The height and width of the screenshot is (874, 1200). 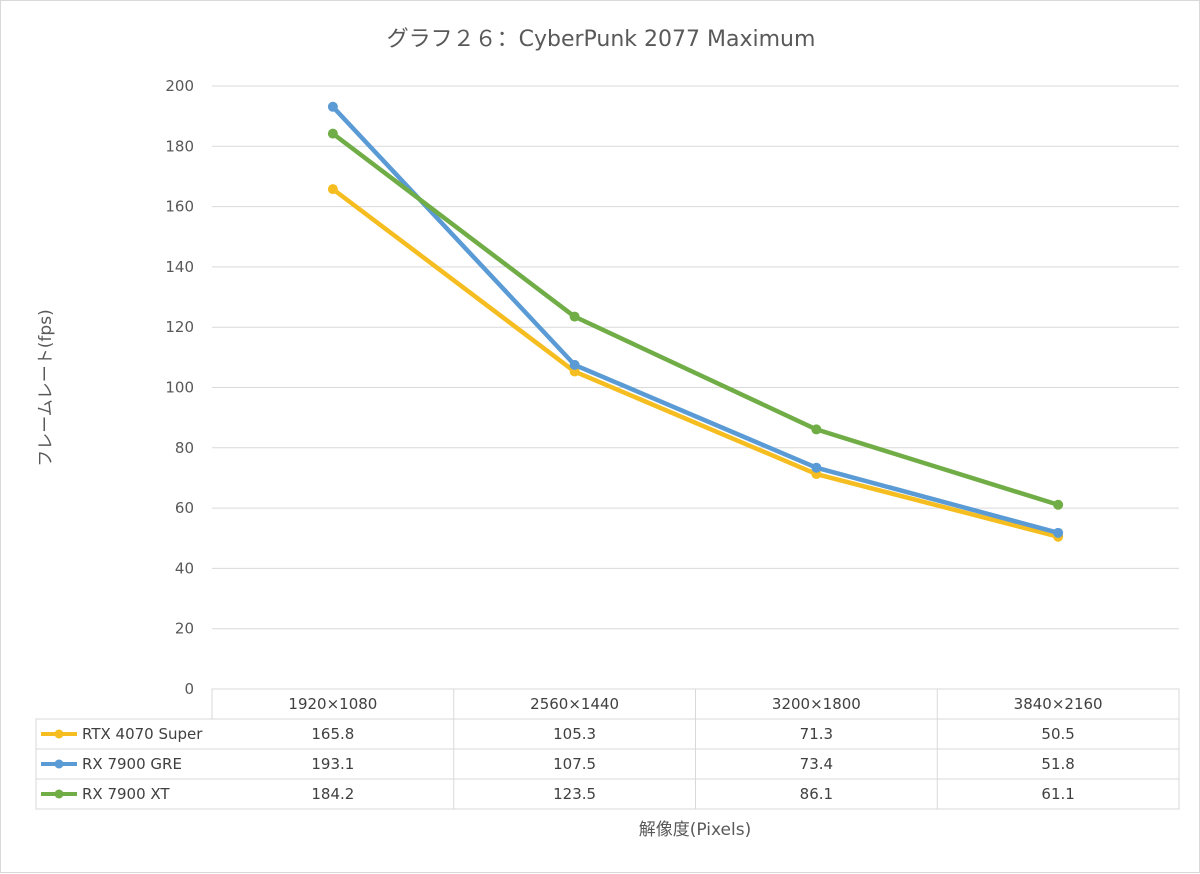 What do you see at coordinates (184, 448) in the screenshot?
I see `y-tick-label: 80` at bounding box center [184, 448].